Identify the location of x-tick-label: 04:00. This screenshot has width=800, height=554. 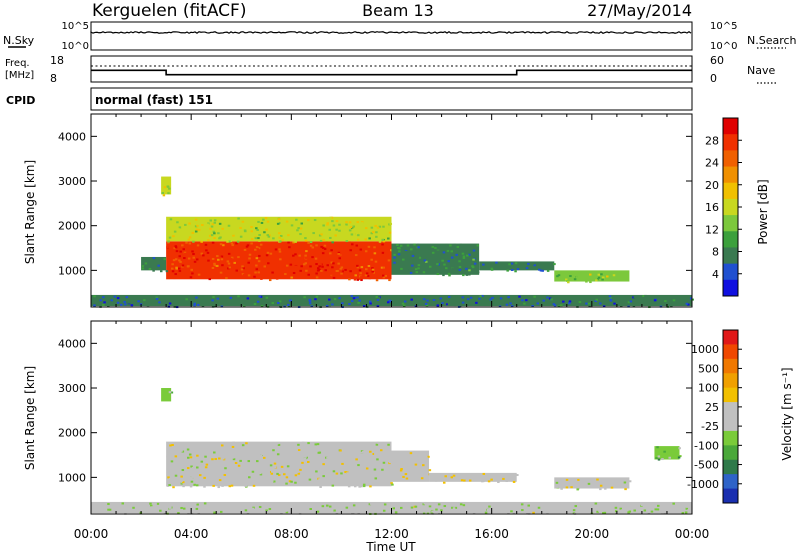
(191, 534).